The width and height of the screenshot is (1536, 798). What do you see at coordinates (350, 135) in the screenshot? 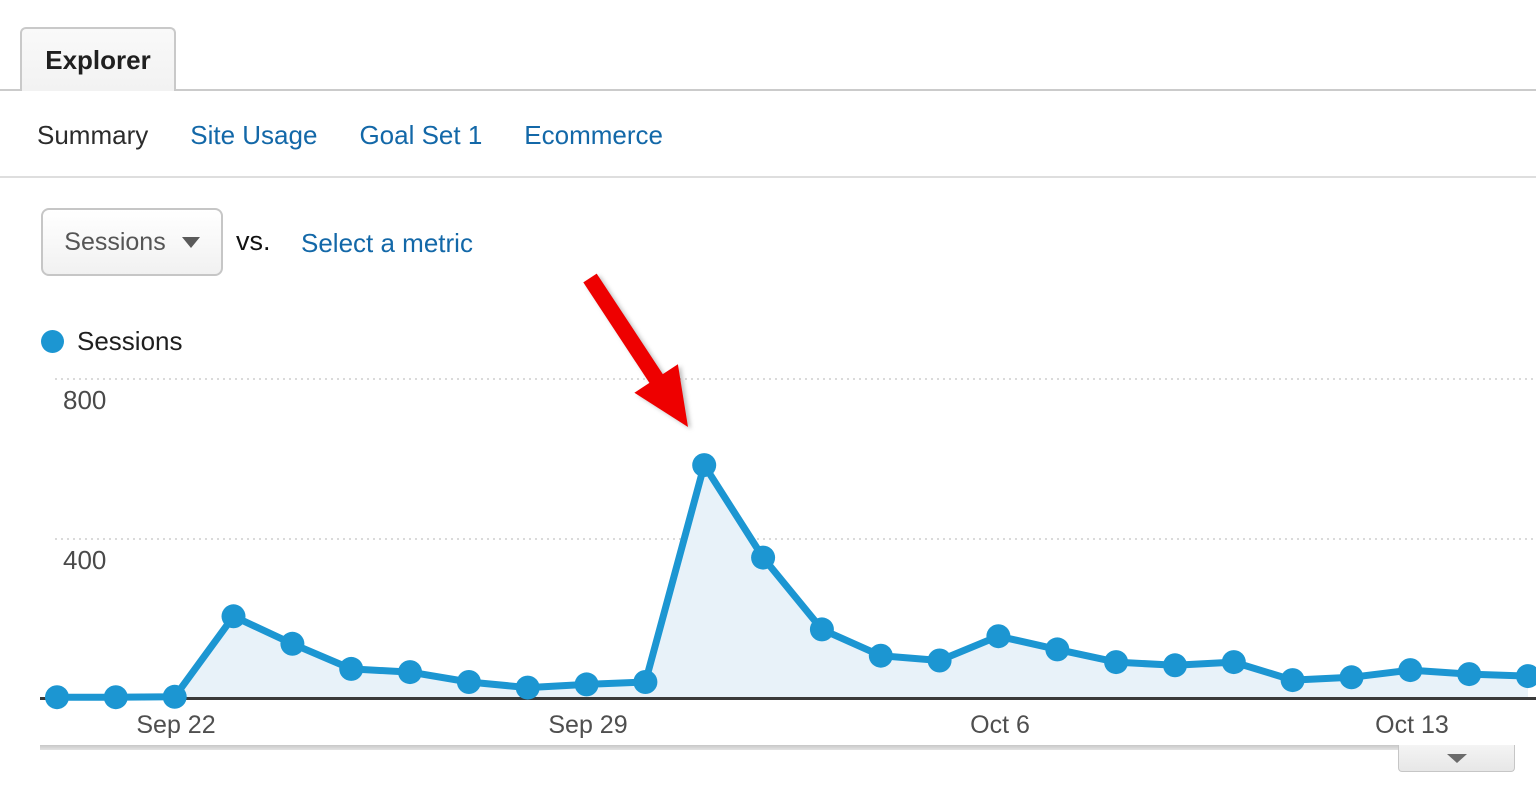
I see `subtab-bar: Summary Site Usage Goal Set 1 Ecommerce` at bounding box center [350, 135].